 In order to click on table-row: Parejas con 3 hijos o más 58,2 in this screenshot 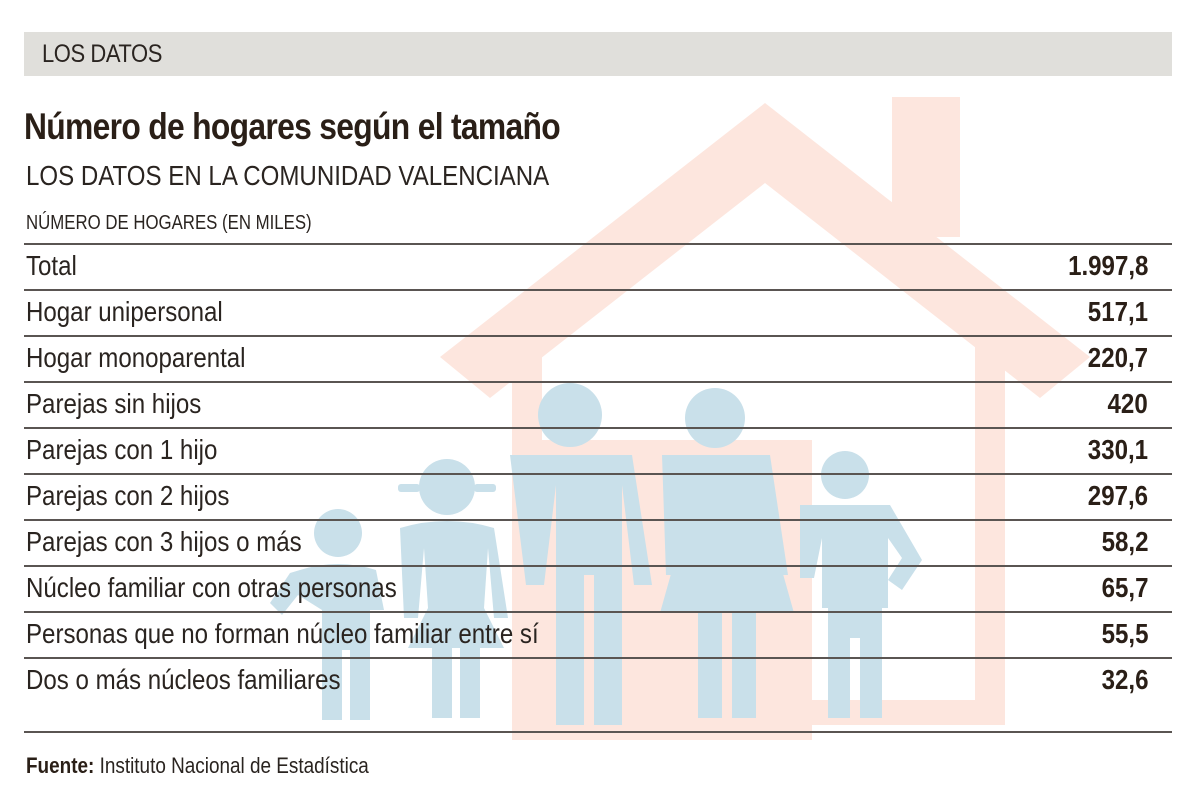, I will do `click(598, 542)`.